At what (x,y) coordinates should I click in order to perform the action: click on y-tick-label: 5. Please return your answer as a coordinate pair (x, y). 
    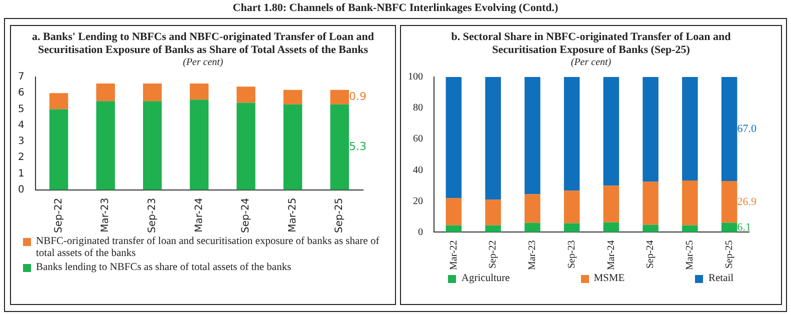
    Looking at the image, I should click on (21, 109).